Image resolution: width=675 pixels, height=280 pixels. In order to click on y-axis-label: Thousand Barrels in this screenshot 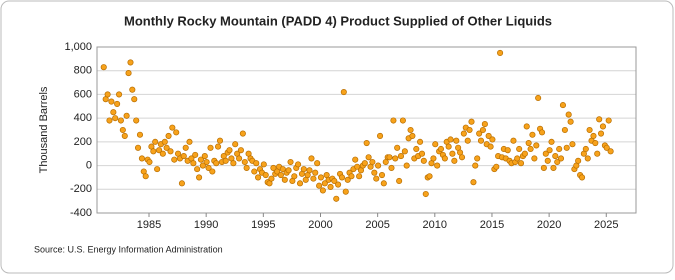, I will do `click(44, 129)`.